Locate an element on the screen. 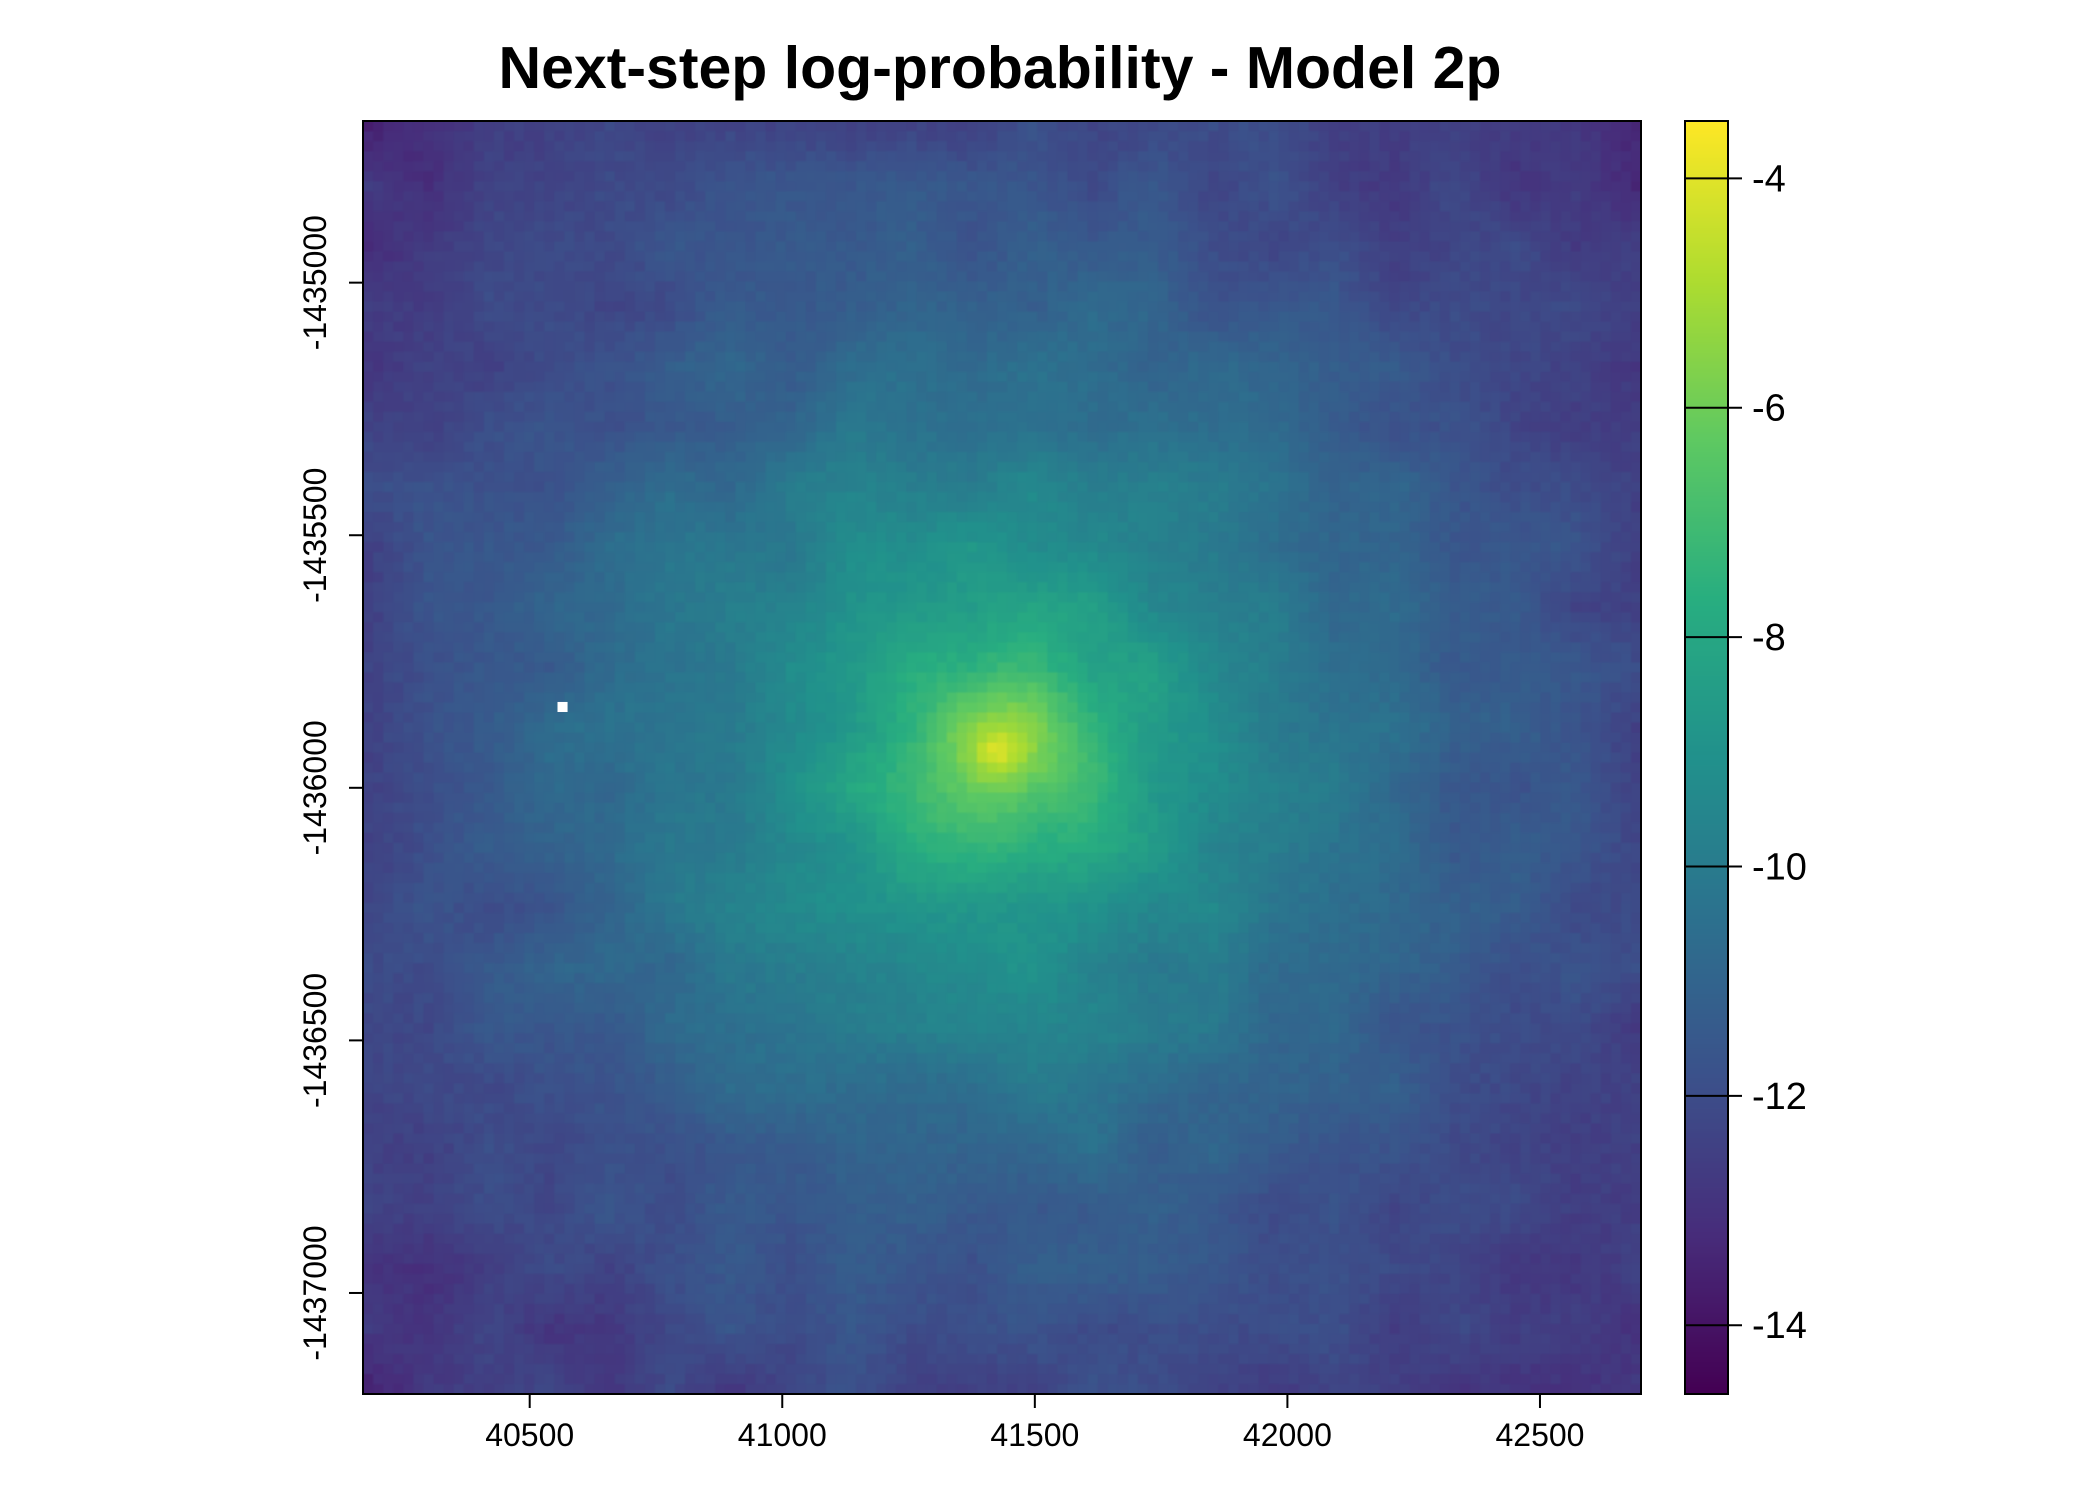 This screenshot has height=1500, width=2100. x-axis: 40500 41000 41500 42000 42500 is located at coordinates (1034, 1423).